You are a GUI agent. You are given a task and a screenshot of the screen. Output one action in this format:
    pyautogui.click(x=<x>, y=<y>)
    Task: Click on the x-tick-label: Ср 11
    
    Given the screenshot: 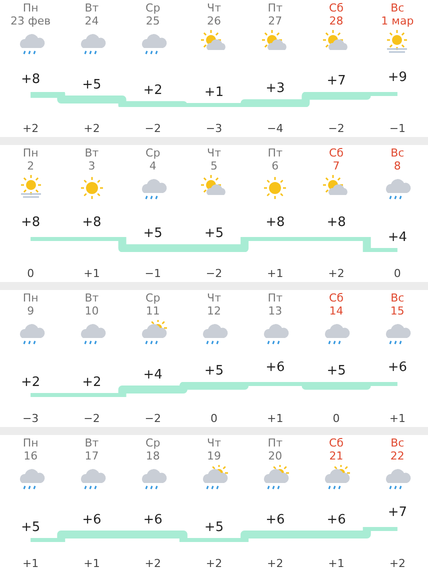 What is the action you would take?
    pyautogui.click(x=153, y=304)
    